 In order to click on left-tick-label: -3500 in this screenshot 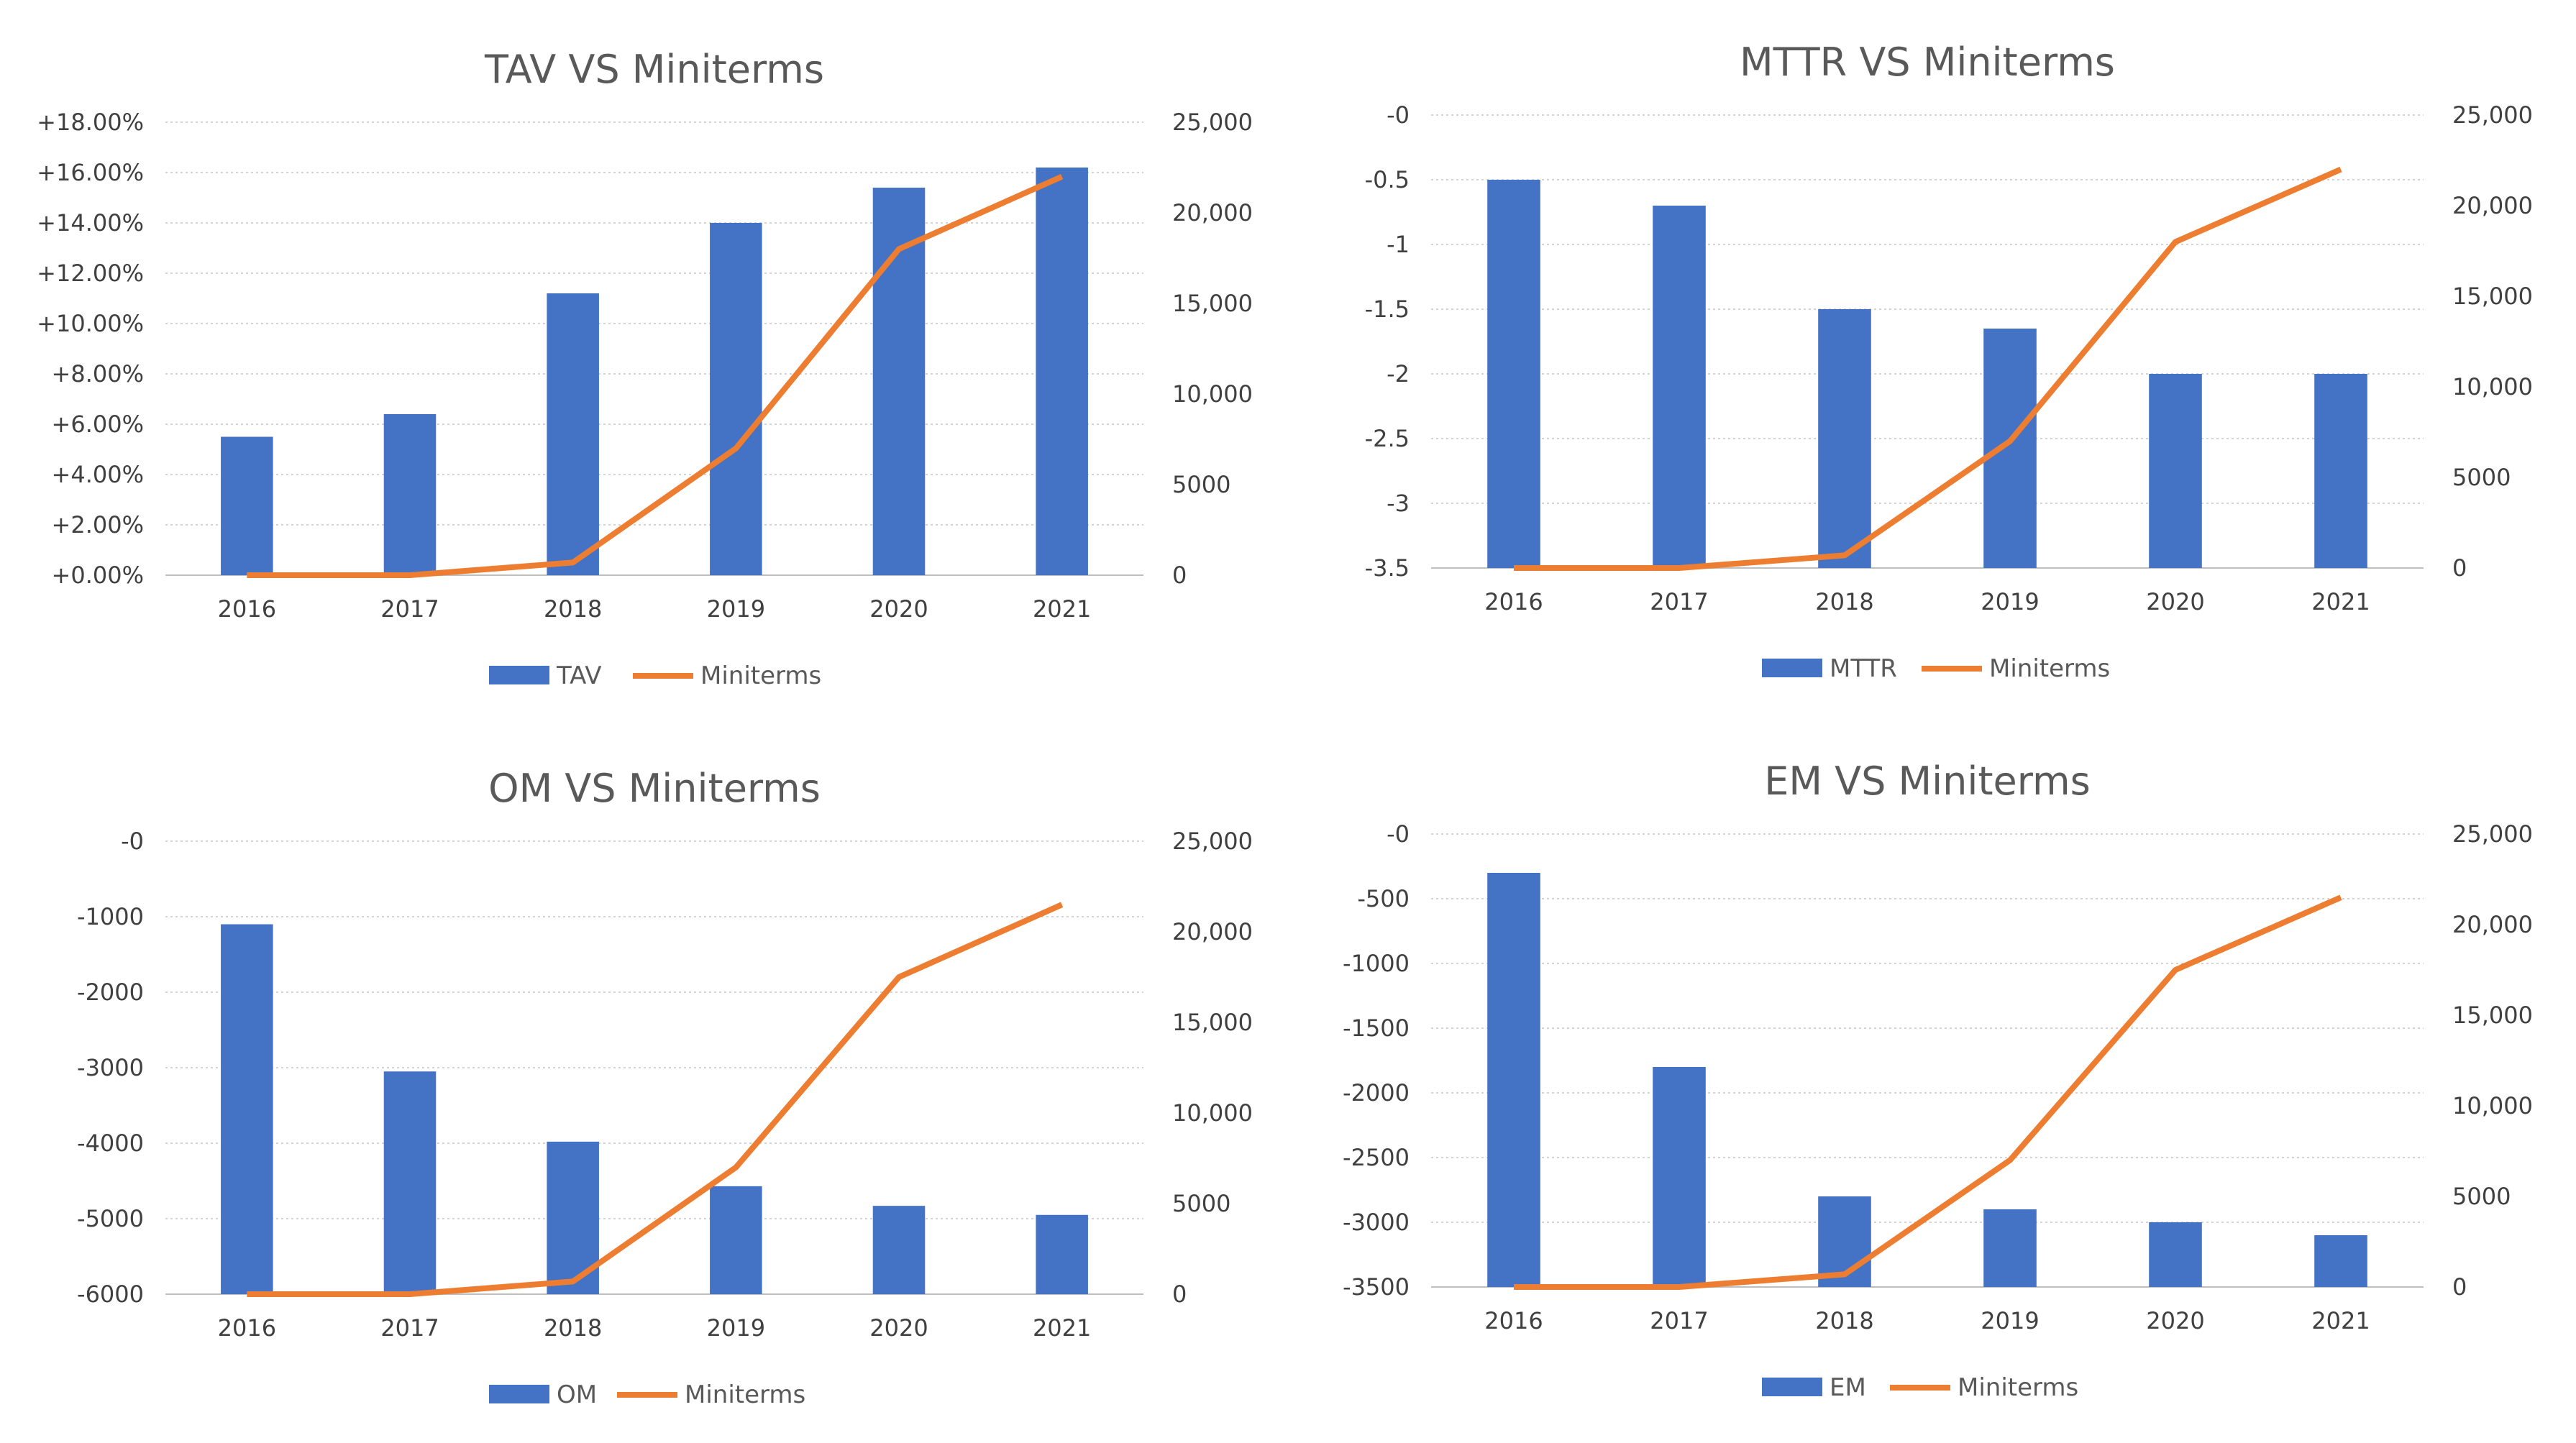, I will do `click(1376, 1287)`.